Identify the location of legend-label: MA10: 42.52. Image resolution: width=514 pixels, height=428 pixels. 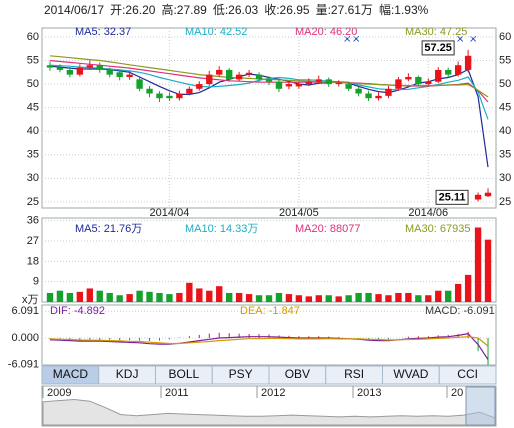
(216, 32).